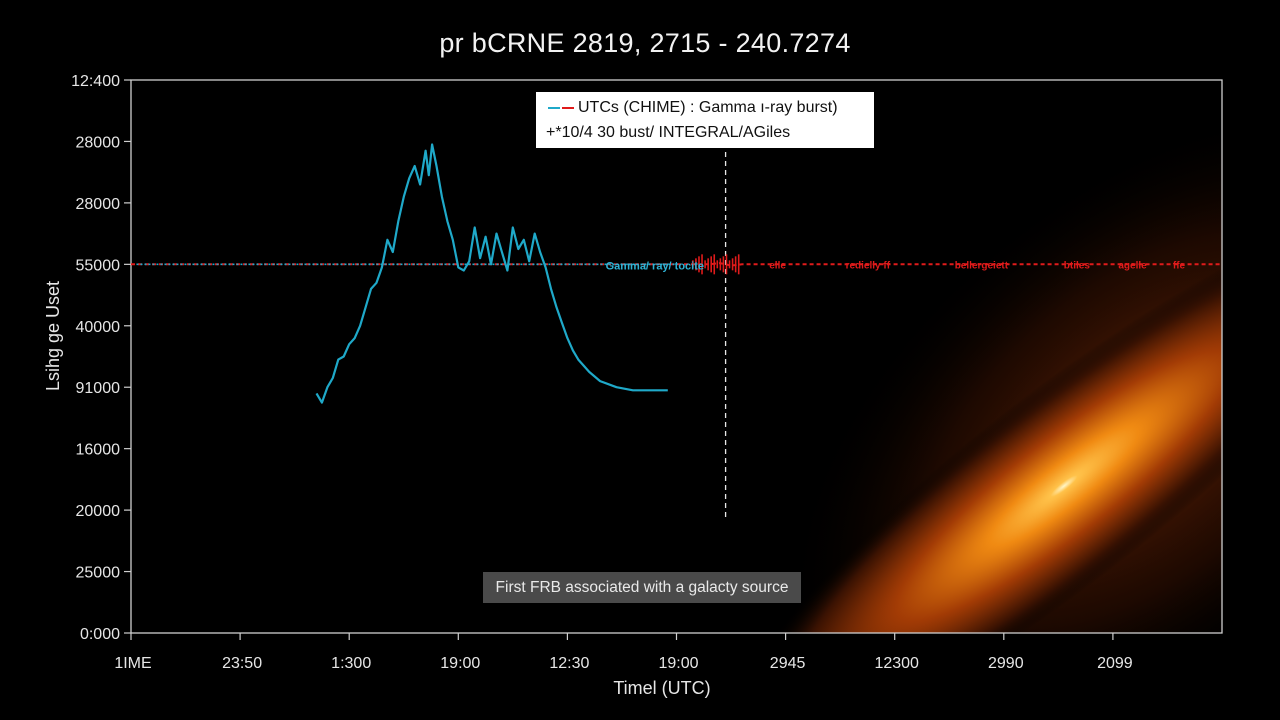 This screenshot has height=720, width=1280. I want to click on legend-entry-label: +*10/4 30 bust/ INTEGRAL/AGiles, so click(668, 132).